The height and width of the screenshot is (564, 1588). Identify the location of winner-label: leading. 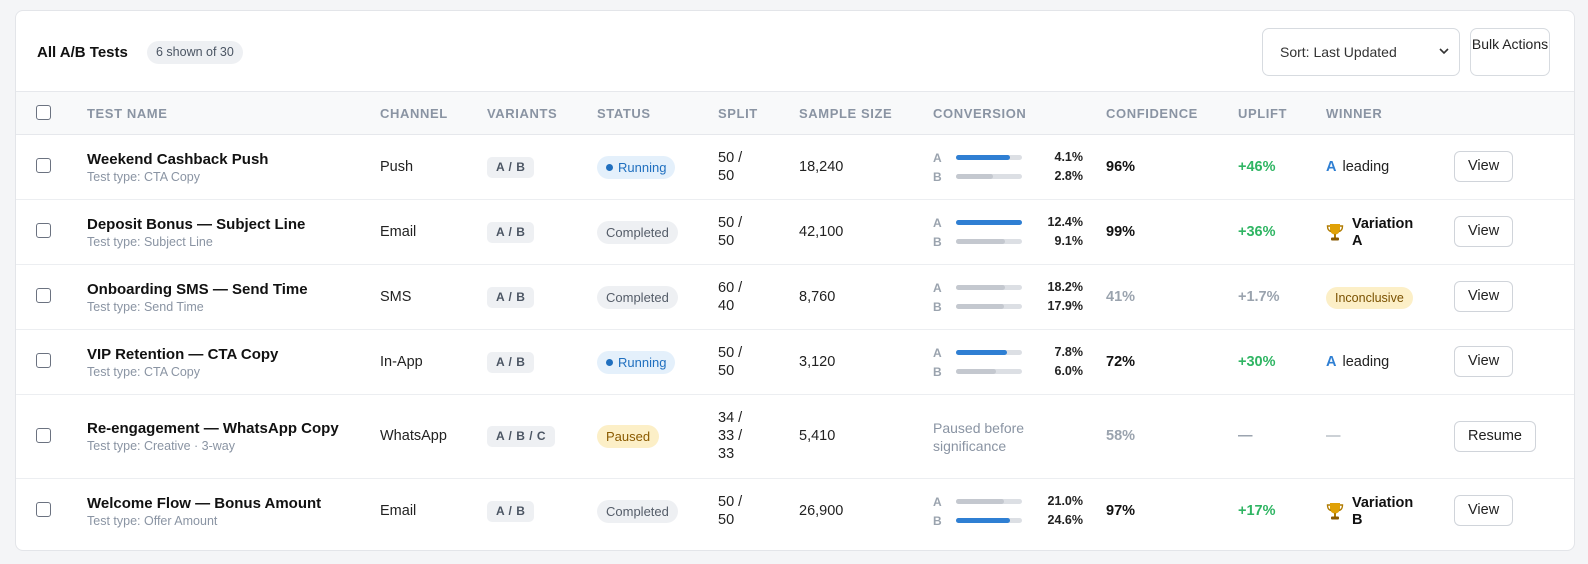
(1366, 167).